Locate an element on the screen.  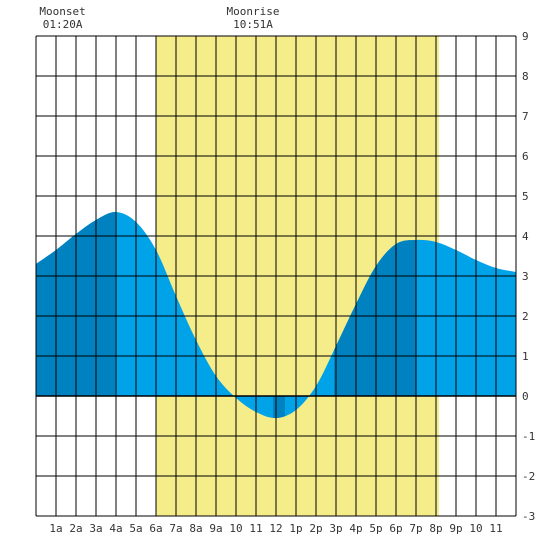
y-tick-label: -2 is located at coordinates (528, 476).